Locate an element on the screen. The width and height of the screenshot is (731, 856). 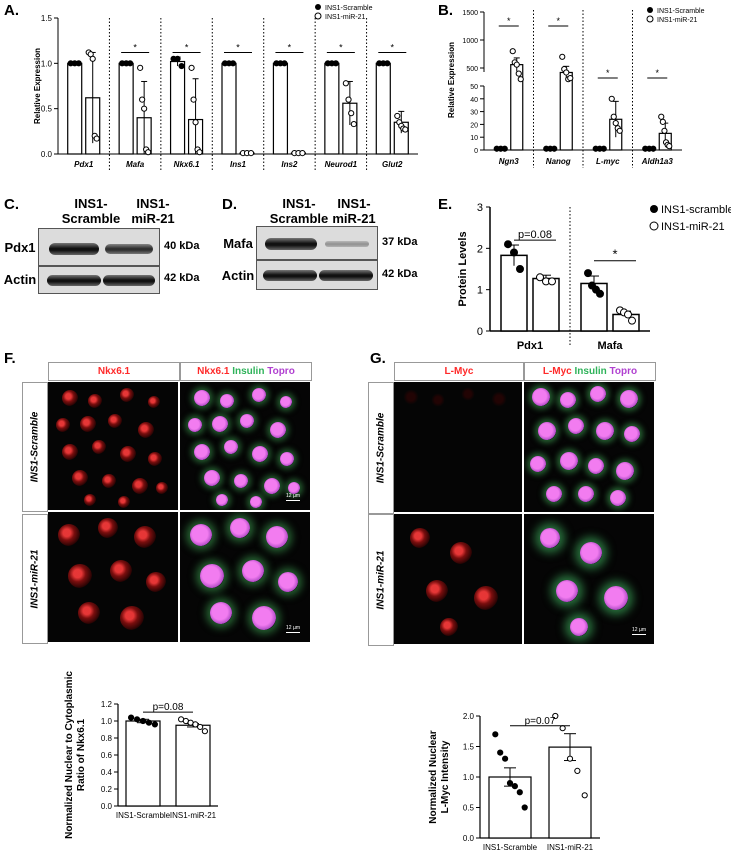
g-scale-bar is located at coordinates (639, 634).